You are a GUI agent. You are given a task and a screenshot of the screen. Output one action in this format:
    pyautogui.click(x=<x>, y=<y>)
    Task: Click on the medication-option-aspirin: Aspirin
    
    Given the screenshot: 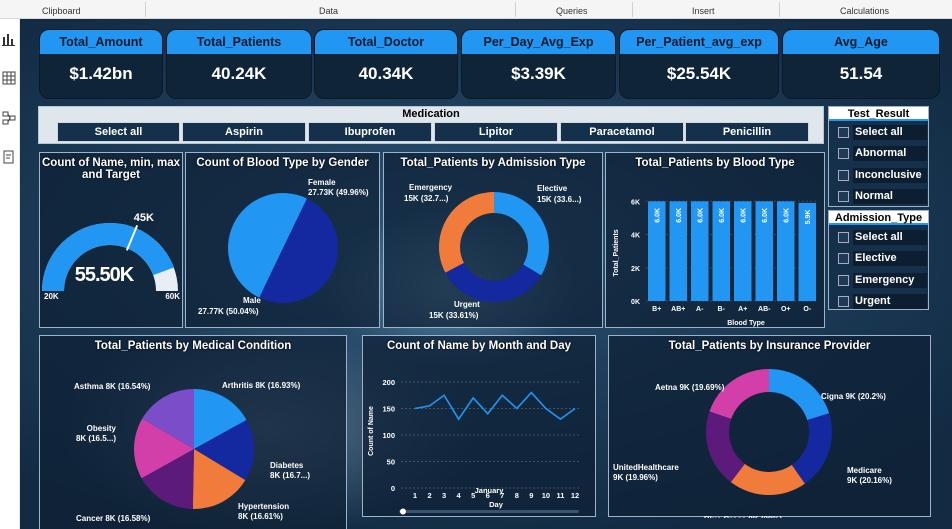 What is the action you would take?
    pyautogui.click(x=244, y=132)
    